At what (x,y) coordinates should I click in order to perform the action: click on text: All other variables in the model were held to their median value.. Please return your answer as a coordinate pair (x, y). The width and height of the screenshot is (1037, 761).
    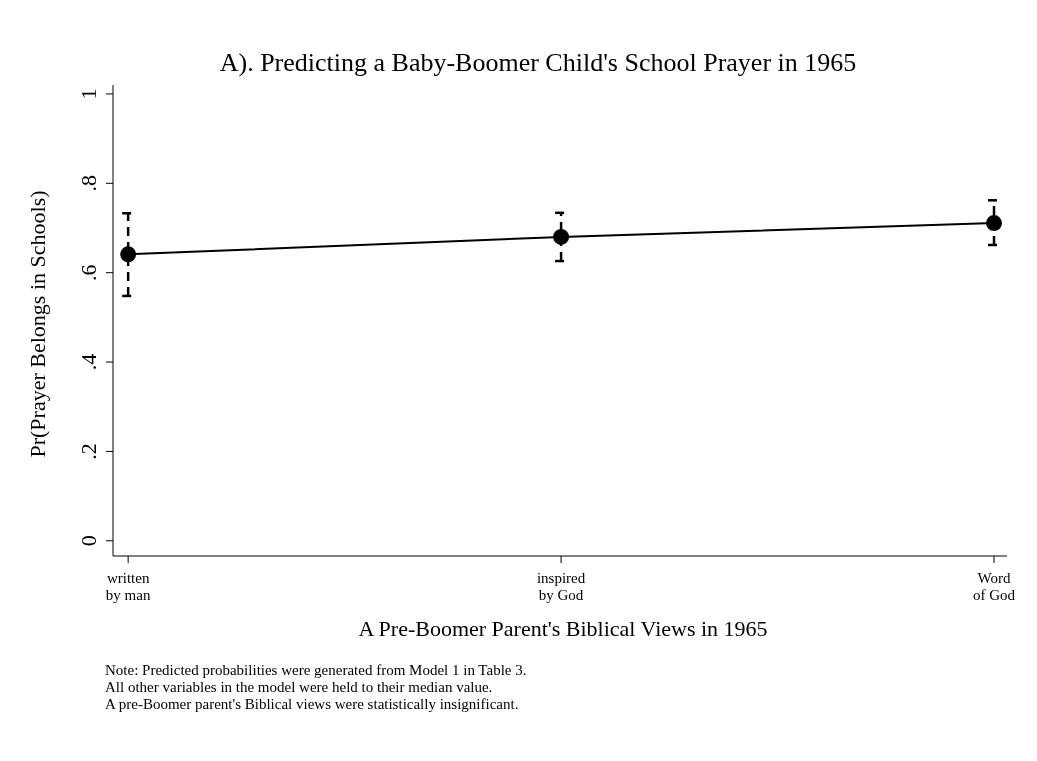
    Looking at the image, I should click on (299, 687).